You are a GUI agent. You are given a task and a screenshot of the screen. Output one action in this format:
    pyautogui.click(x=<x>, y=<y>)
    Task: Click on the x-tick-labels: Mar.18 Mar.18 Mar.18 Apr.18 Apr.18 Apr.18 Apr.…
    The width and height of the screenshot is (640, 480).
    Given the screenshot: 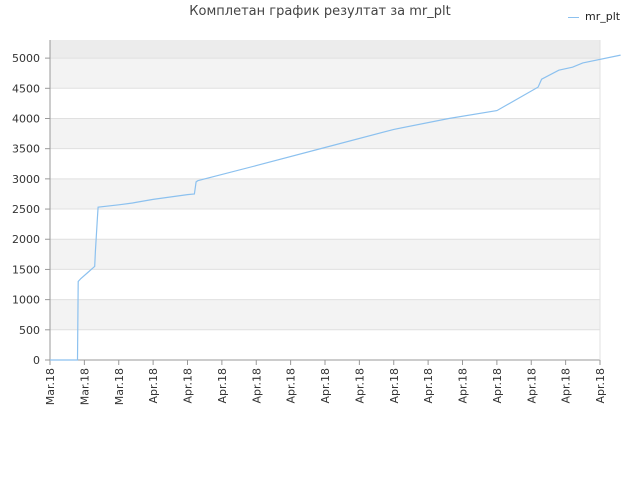 What is the action you would take?
    pyautogui.click(x=325, y=386)
    